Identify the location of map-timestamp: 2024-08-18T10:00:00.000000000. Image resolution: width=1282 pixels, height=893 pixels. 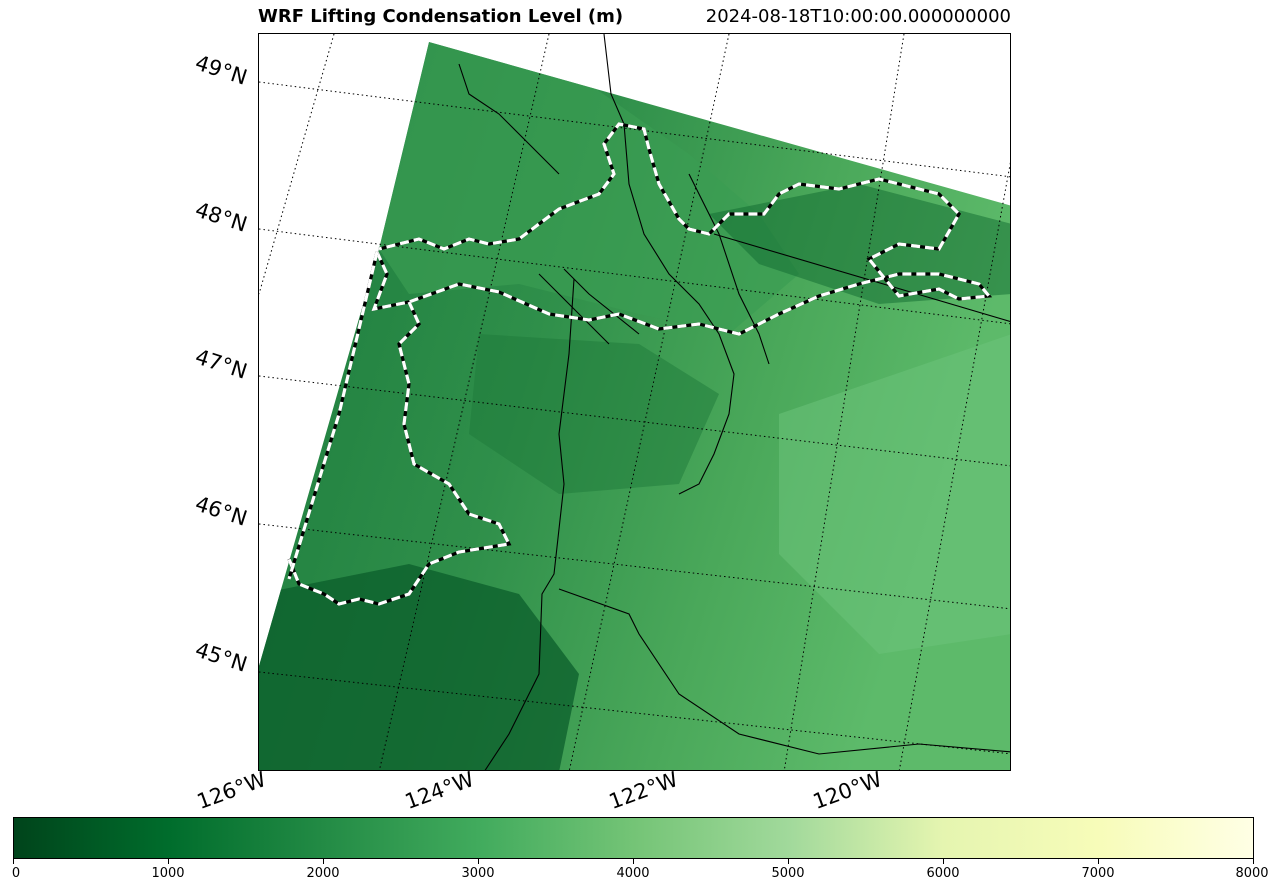
(858, 16).